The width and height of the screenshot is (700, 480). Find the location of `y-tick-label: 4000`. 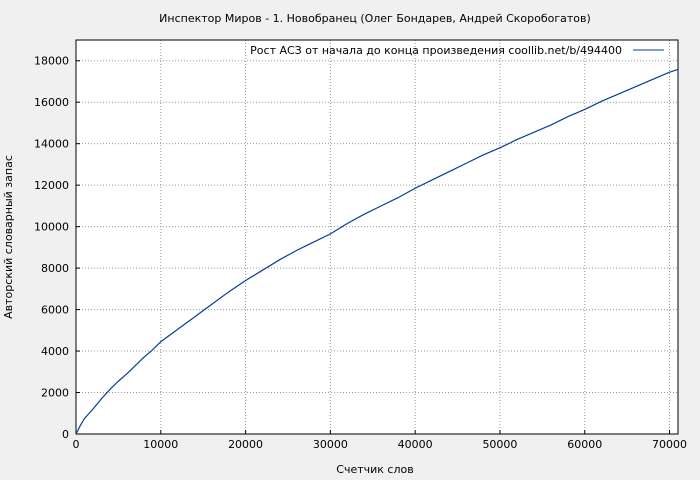

y-tick-label: 4000 is located at coordinates (55, 351).